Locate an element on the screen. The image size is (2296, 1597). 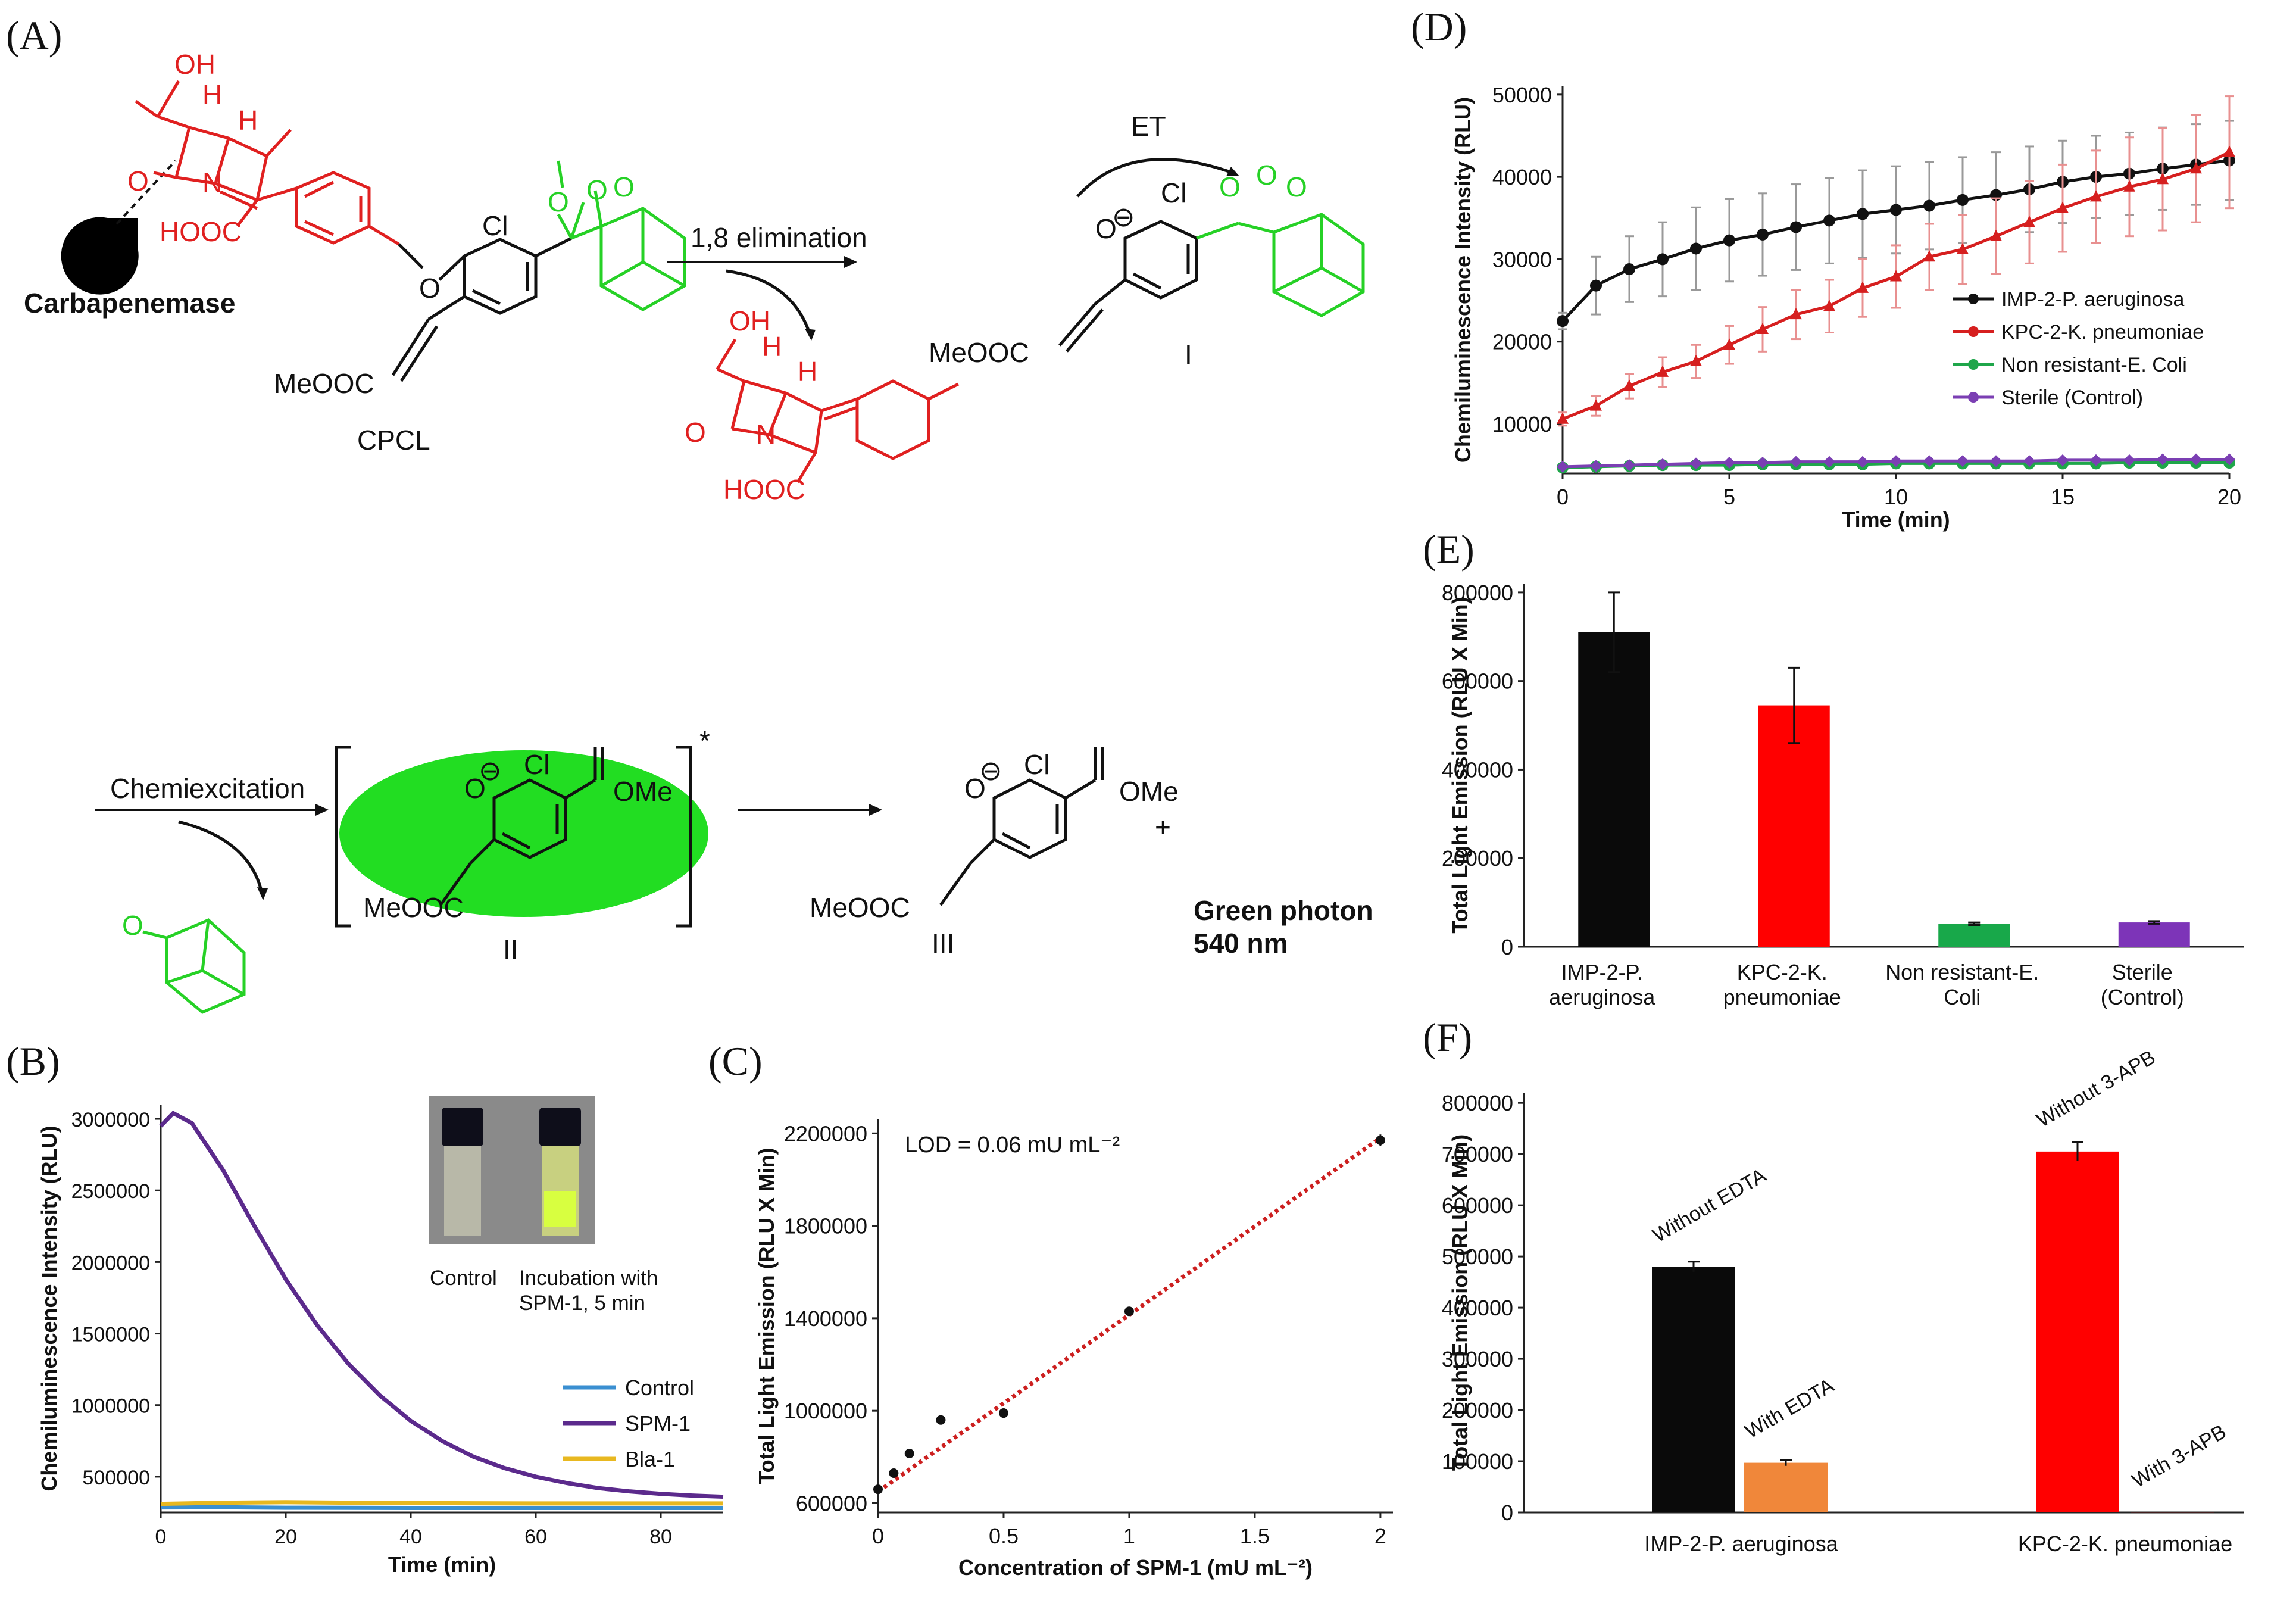
svg-text: N is located at coordinates (212, 182).